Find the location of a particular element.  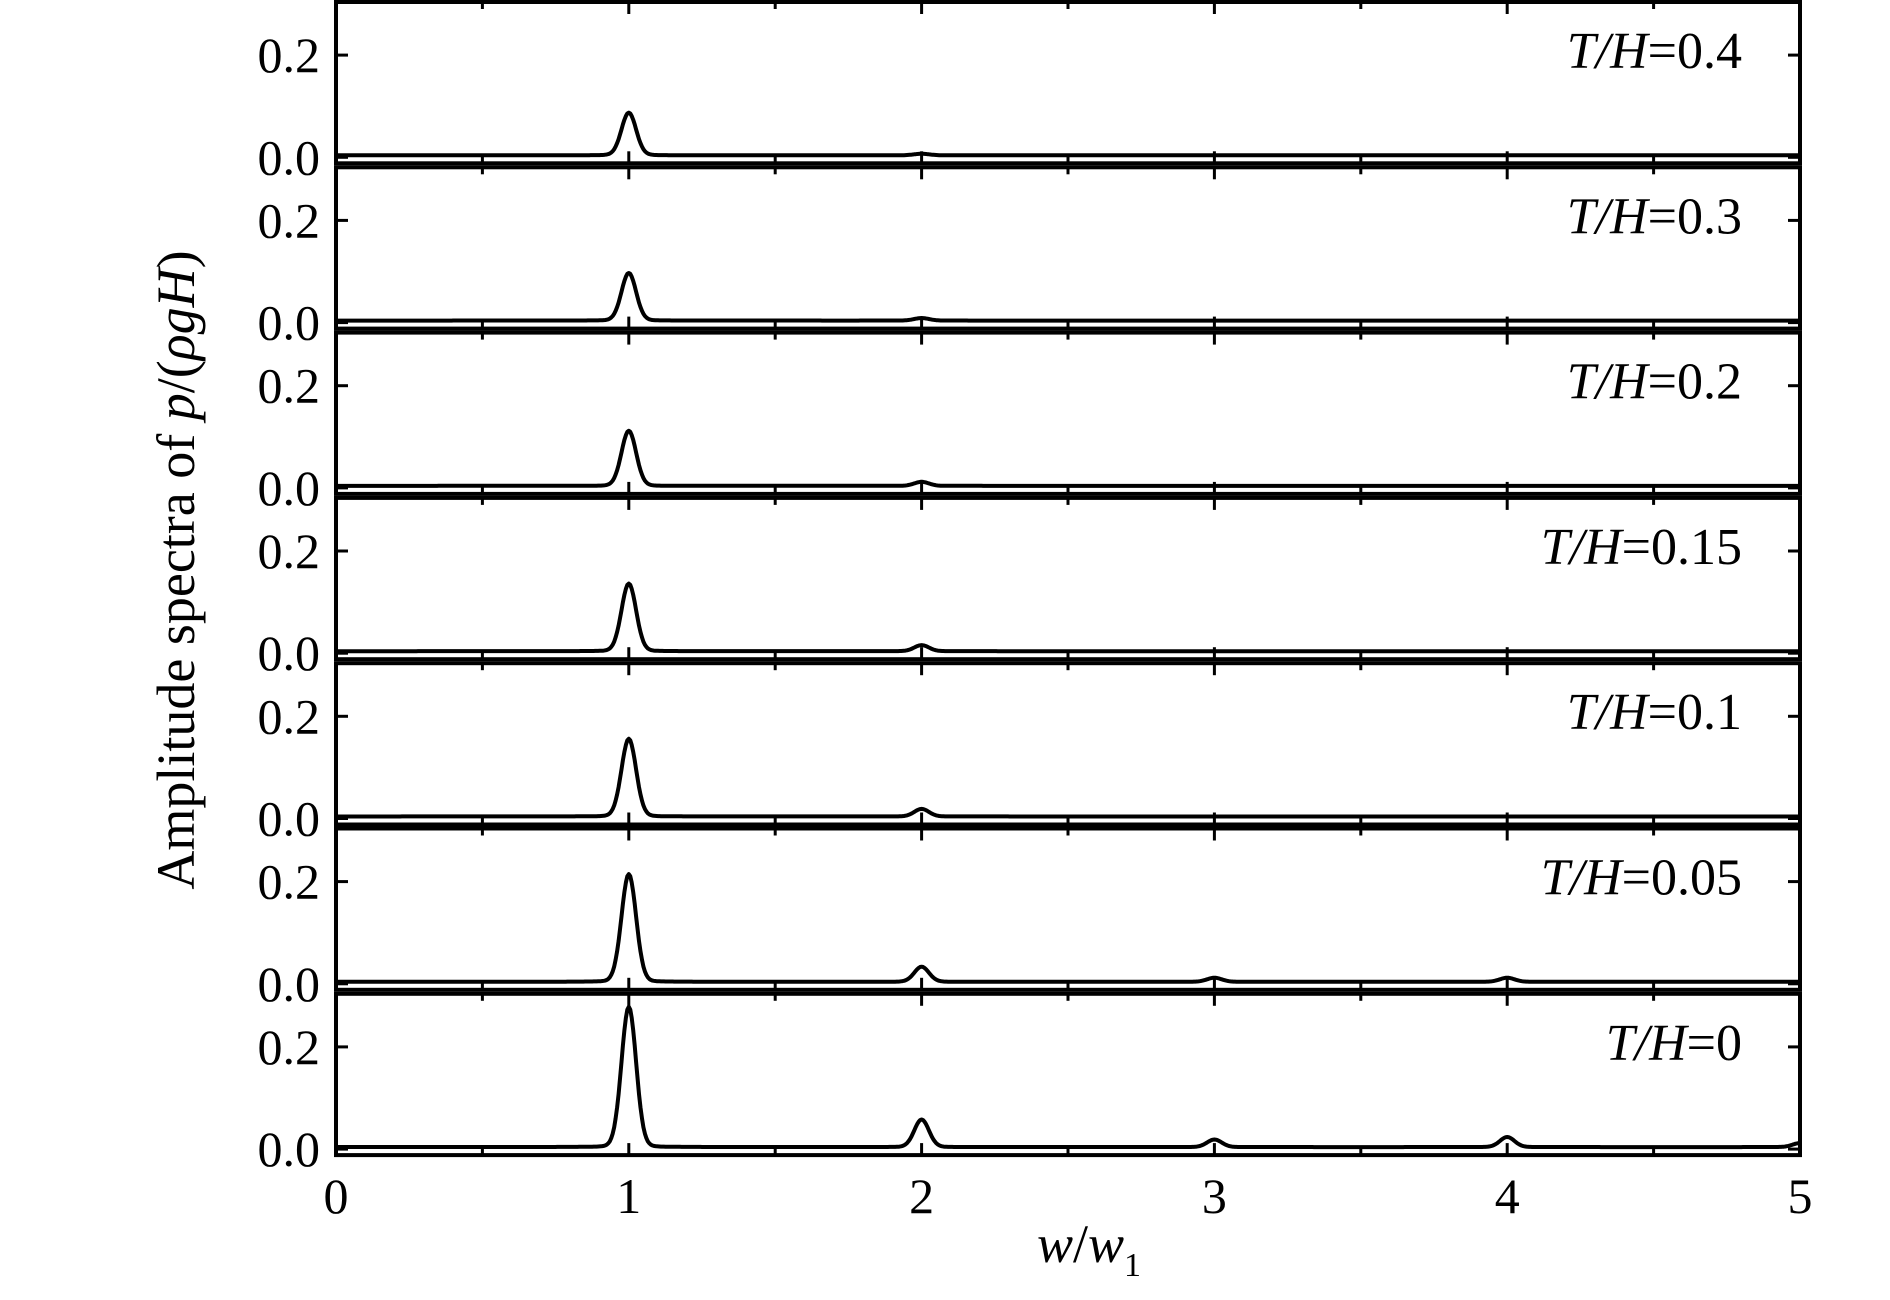

panel-label-value: =0.15 is located at coordinates (1682, 547).